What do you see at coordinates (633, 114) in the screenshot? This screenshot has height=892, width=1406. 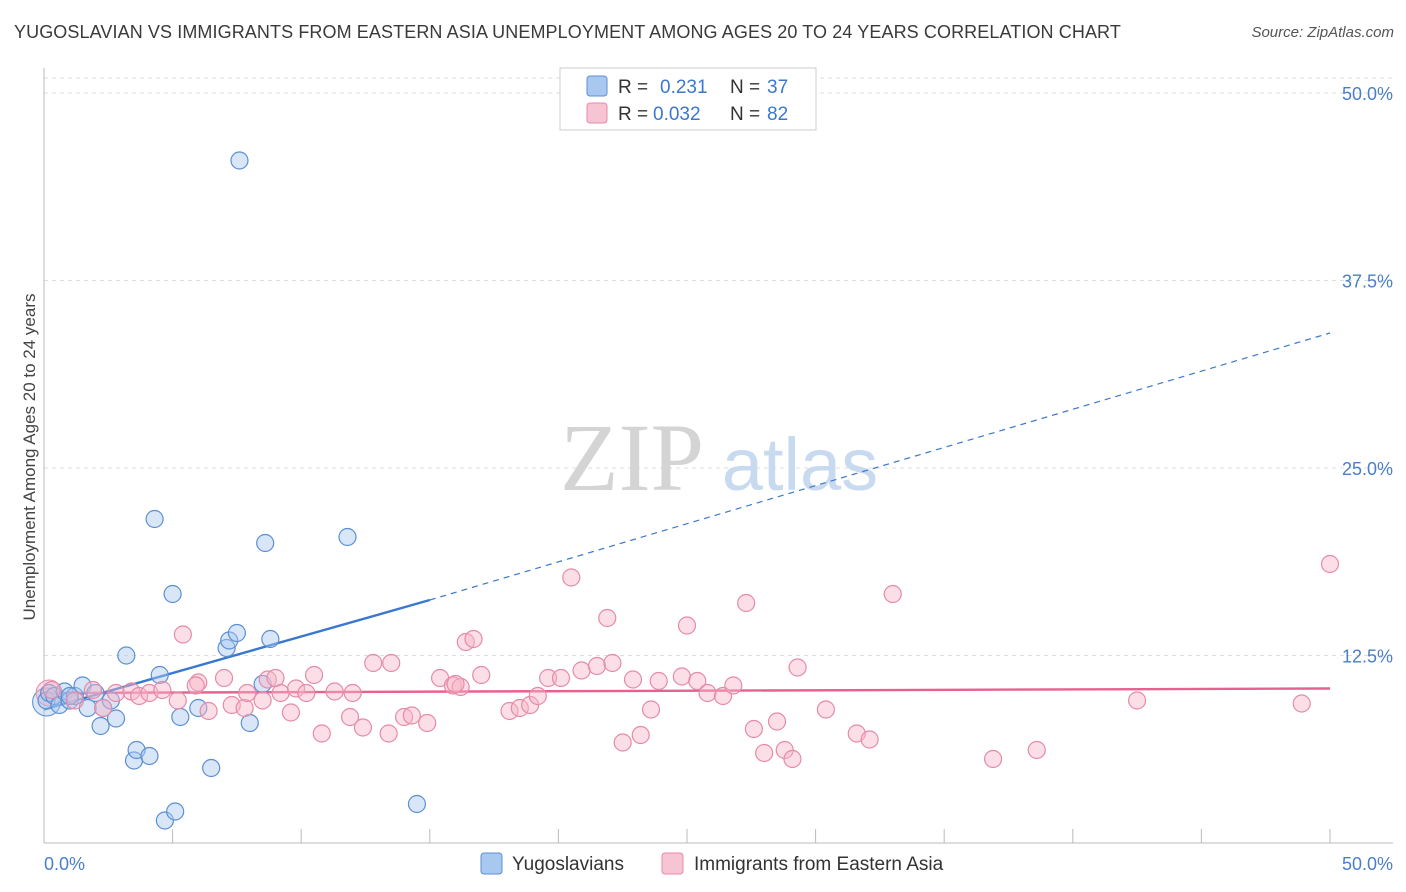 I see `legend-r-label-2: R =` at bounding box center [633, 114].